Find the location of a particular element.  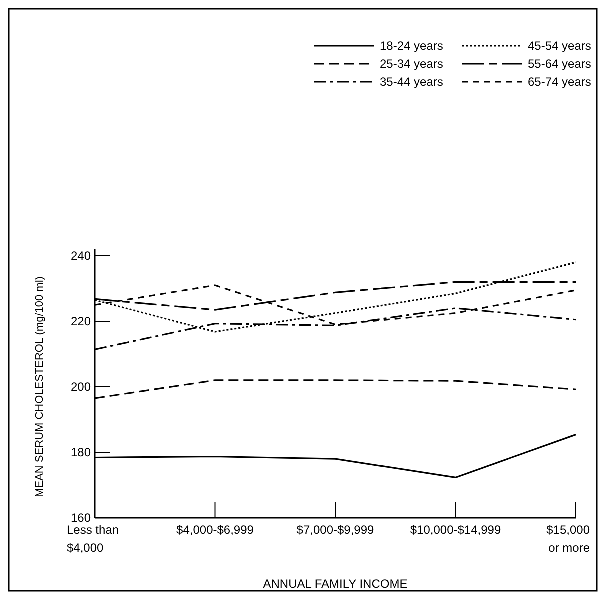

legend-label: 25-34 years is located at coordinates (412, 64).